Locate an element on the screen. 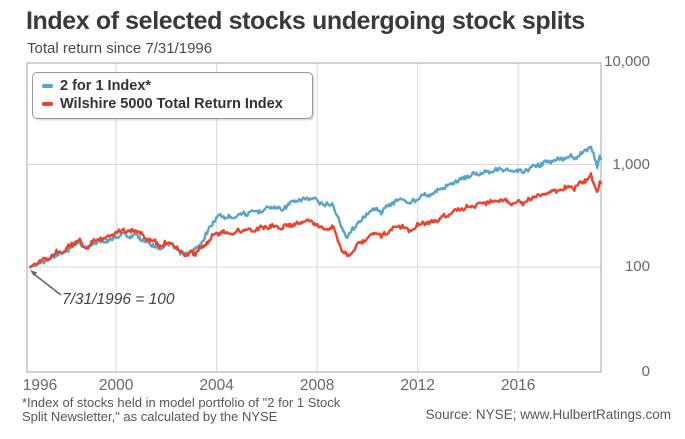 Image resolution: width=685 pixels, height=439 pixels. legend-marker-wilshire-icon is located at coordinates (47, 104).